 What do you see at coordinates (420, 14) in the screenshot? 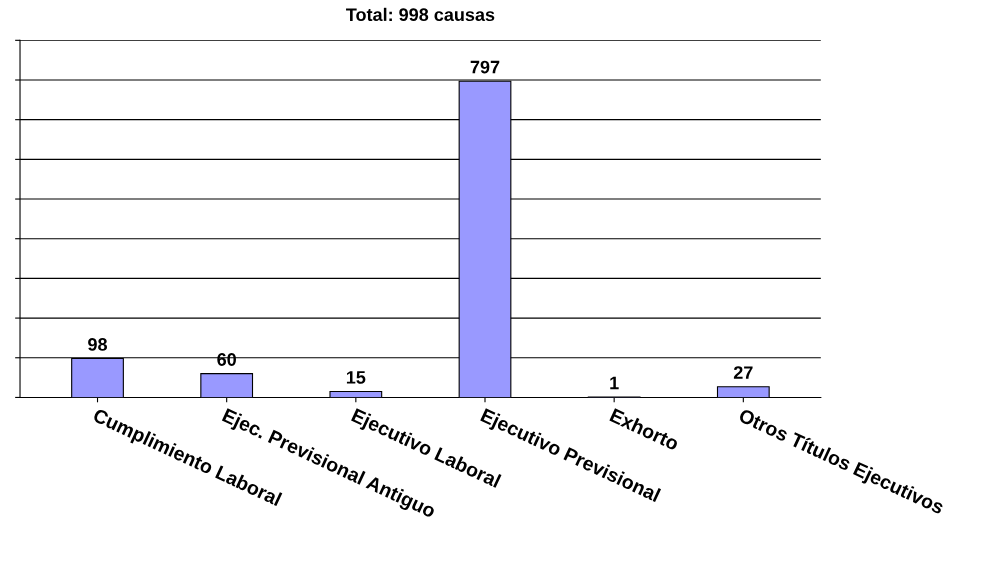
I see `chart-title: Total: 998 causas` at bounding box center [420, 14].